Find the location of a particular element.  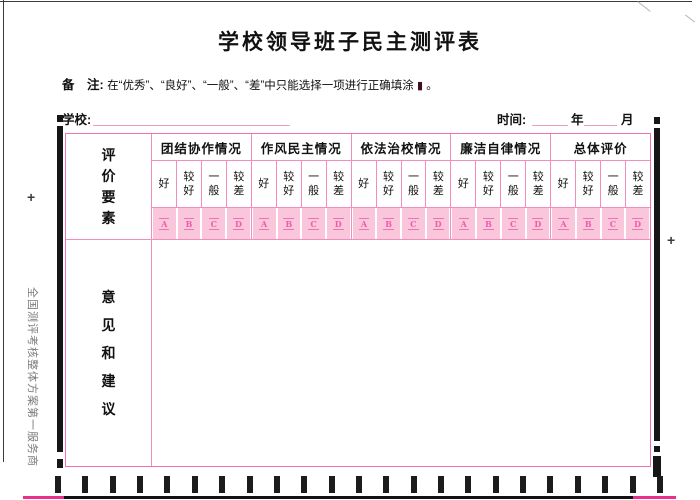

vertical-char: 建 is located at coordinates (108, 381).